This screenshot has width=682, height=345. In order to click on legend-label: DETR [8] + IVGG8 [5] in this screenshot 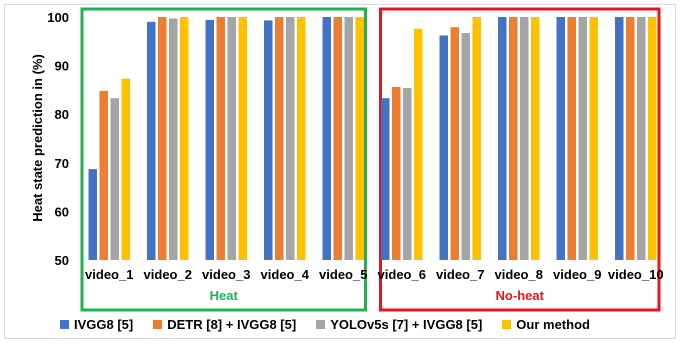, I will do `click(232, 324)`.